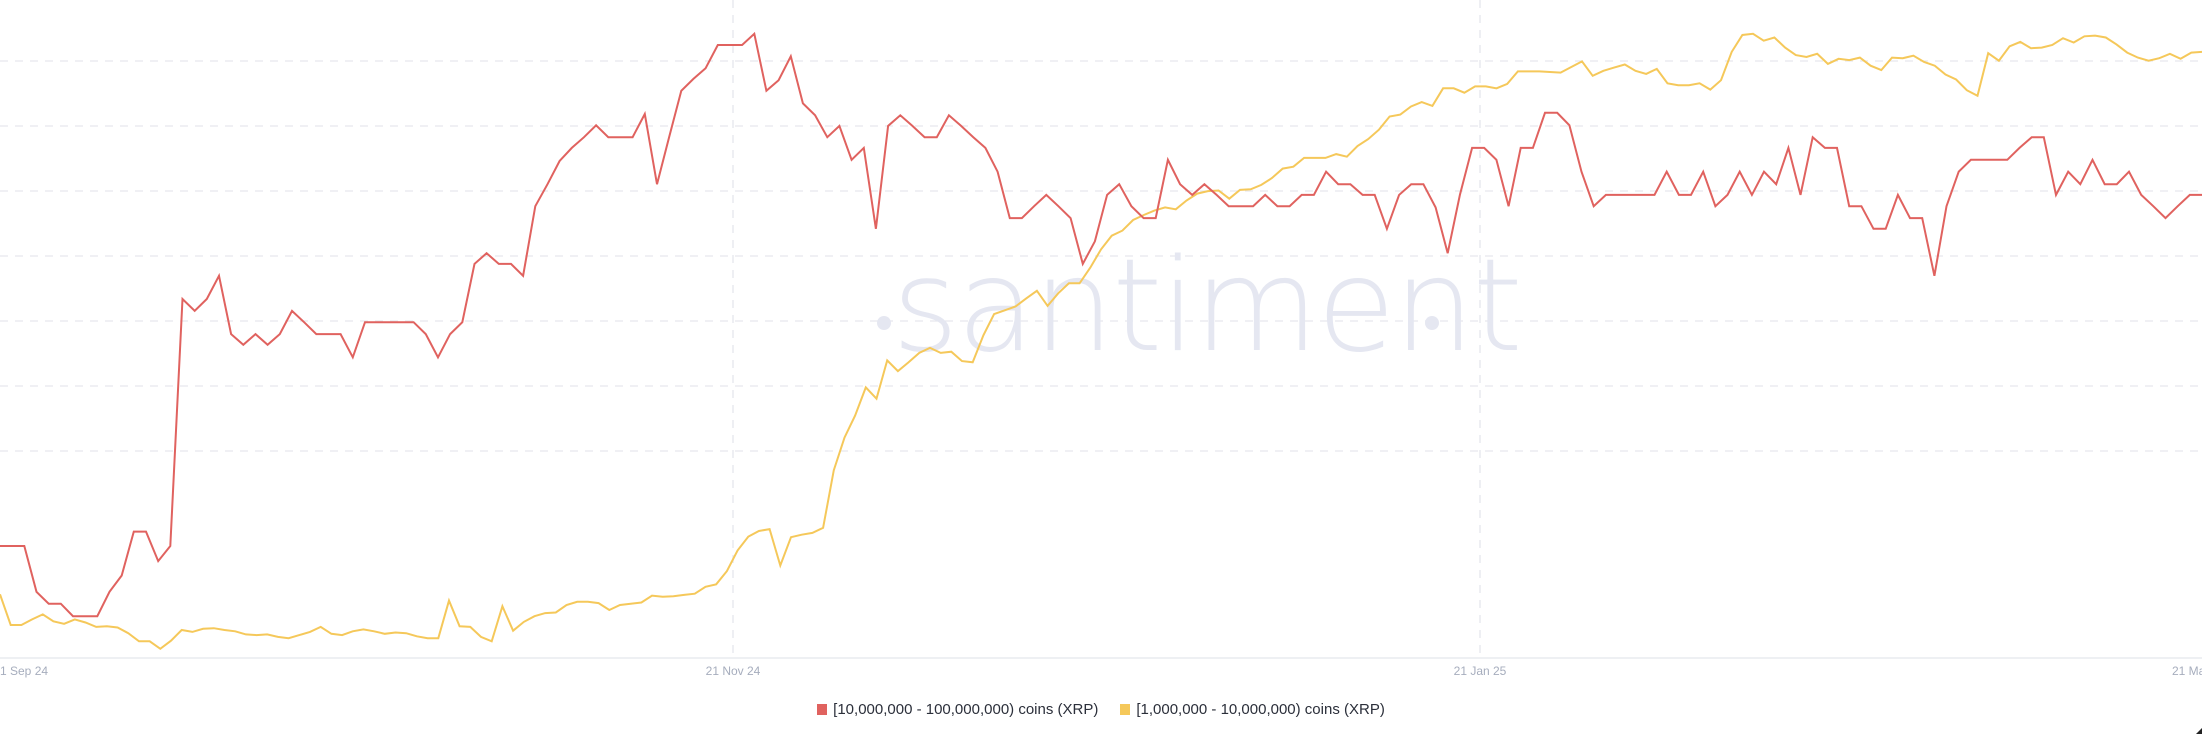 The width and height of the screenshot is (2202, 734). Describe the element at coordinates (1101, 671) in the screenshot. I see `x-axis-ticks: 1 Sep 24 21 Nov 24 21 Jan 25 21 Ma` at that location.